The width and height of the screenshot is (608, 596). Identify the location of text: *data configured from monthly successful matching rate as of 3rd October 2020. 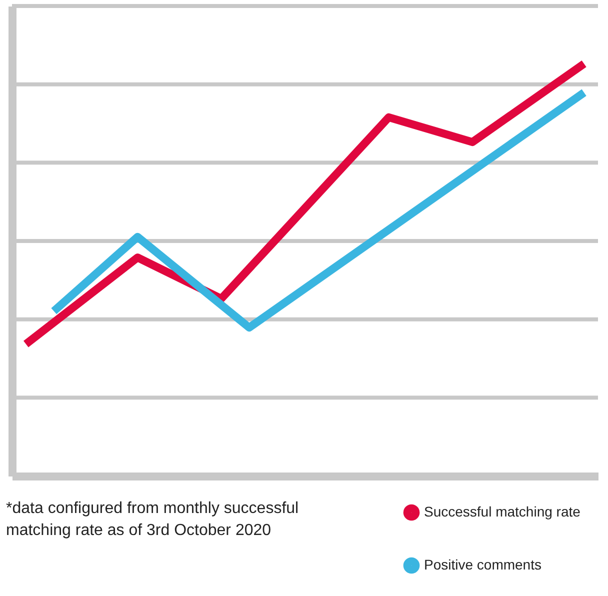
(152, 519).